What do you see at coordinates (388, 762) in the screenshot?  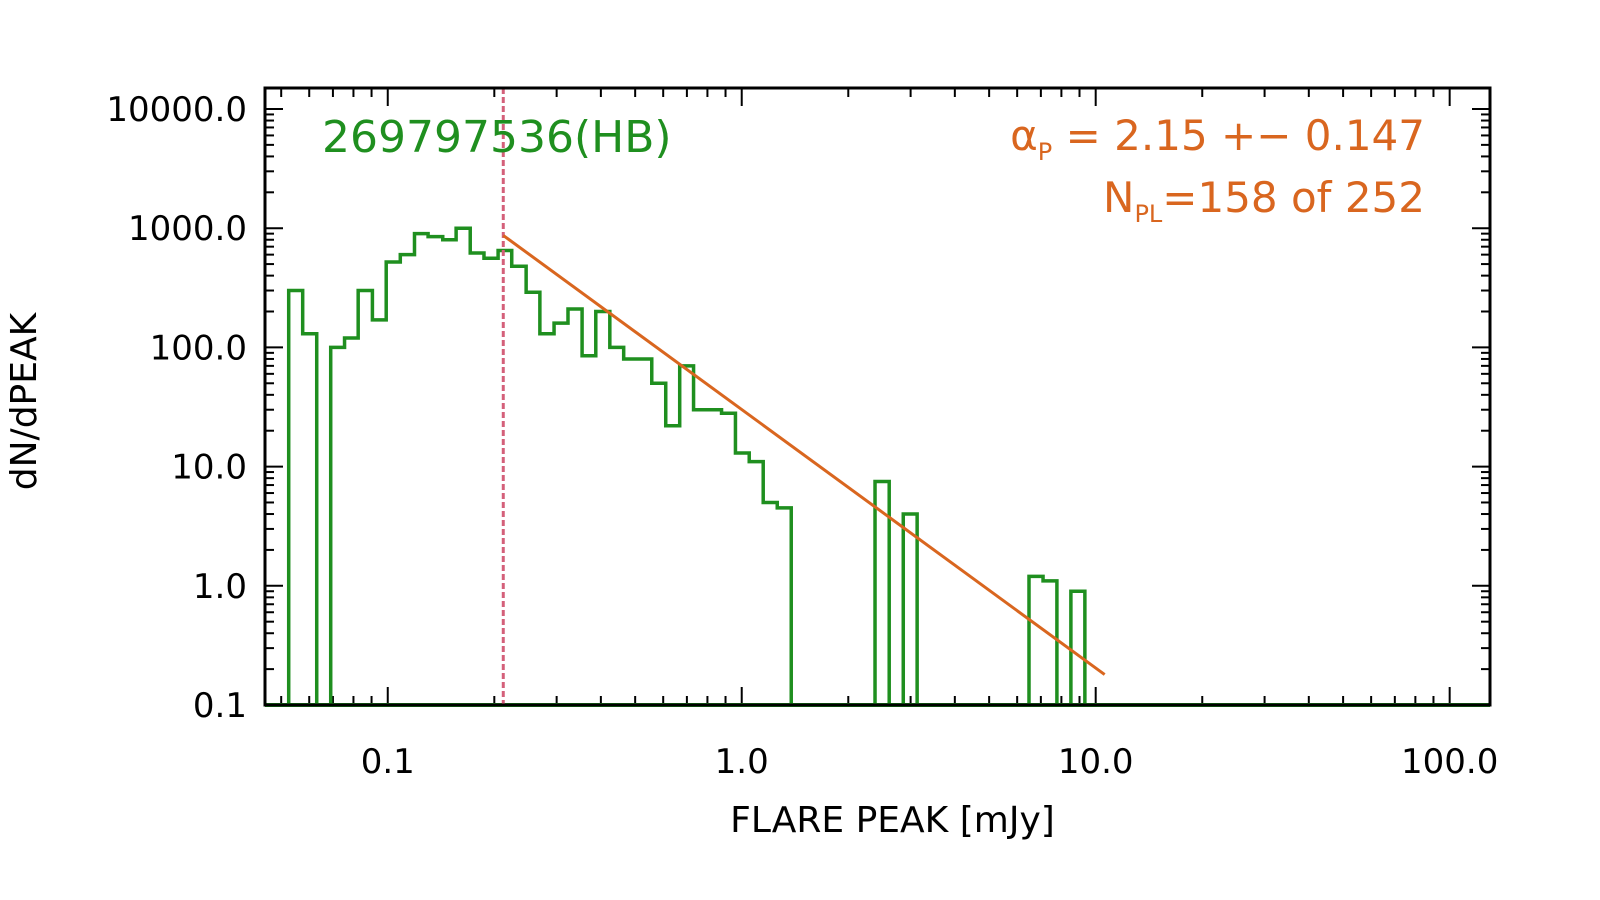 I see `x-tick-label: 0.1` at bounding box center [388, 762].